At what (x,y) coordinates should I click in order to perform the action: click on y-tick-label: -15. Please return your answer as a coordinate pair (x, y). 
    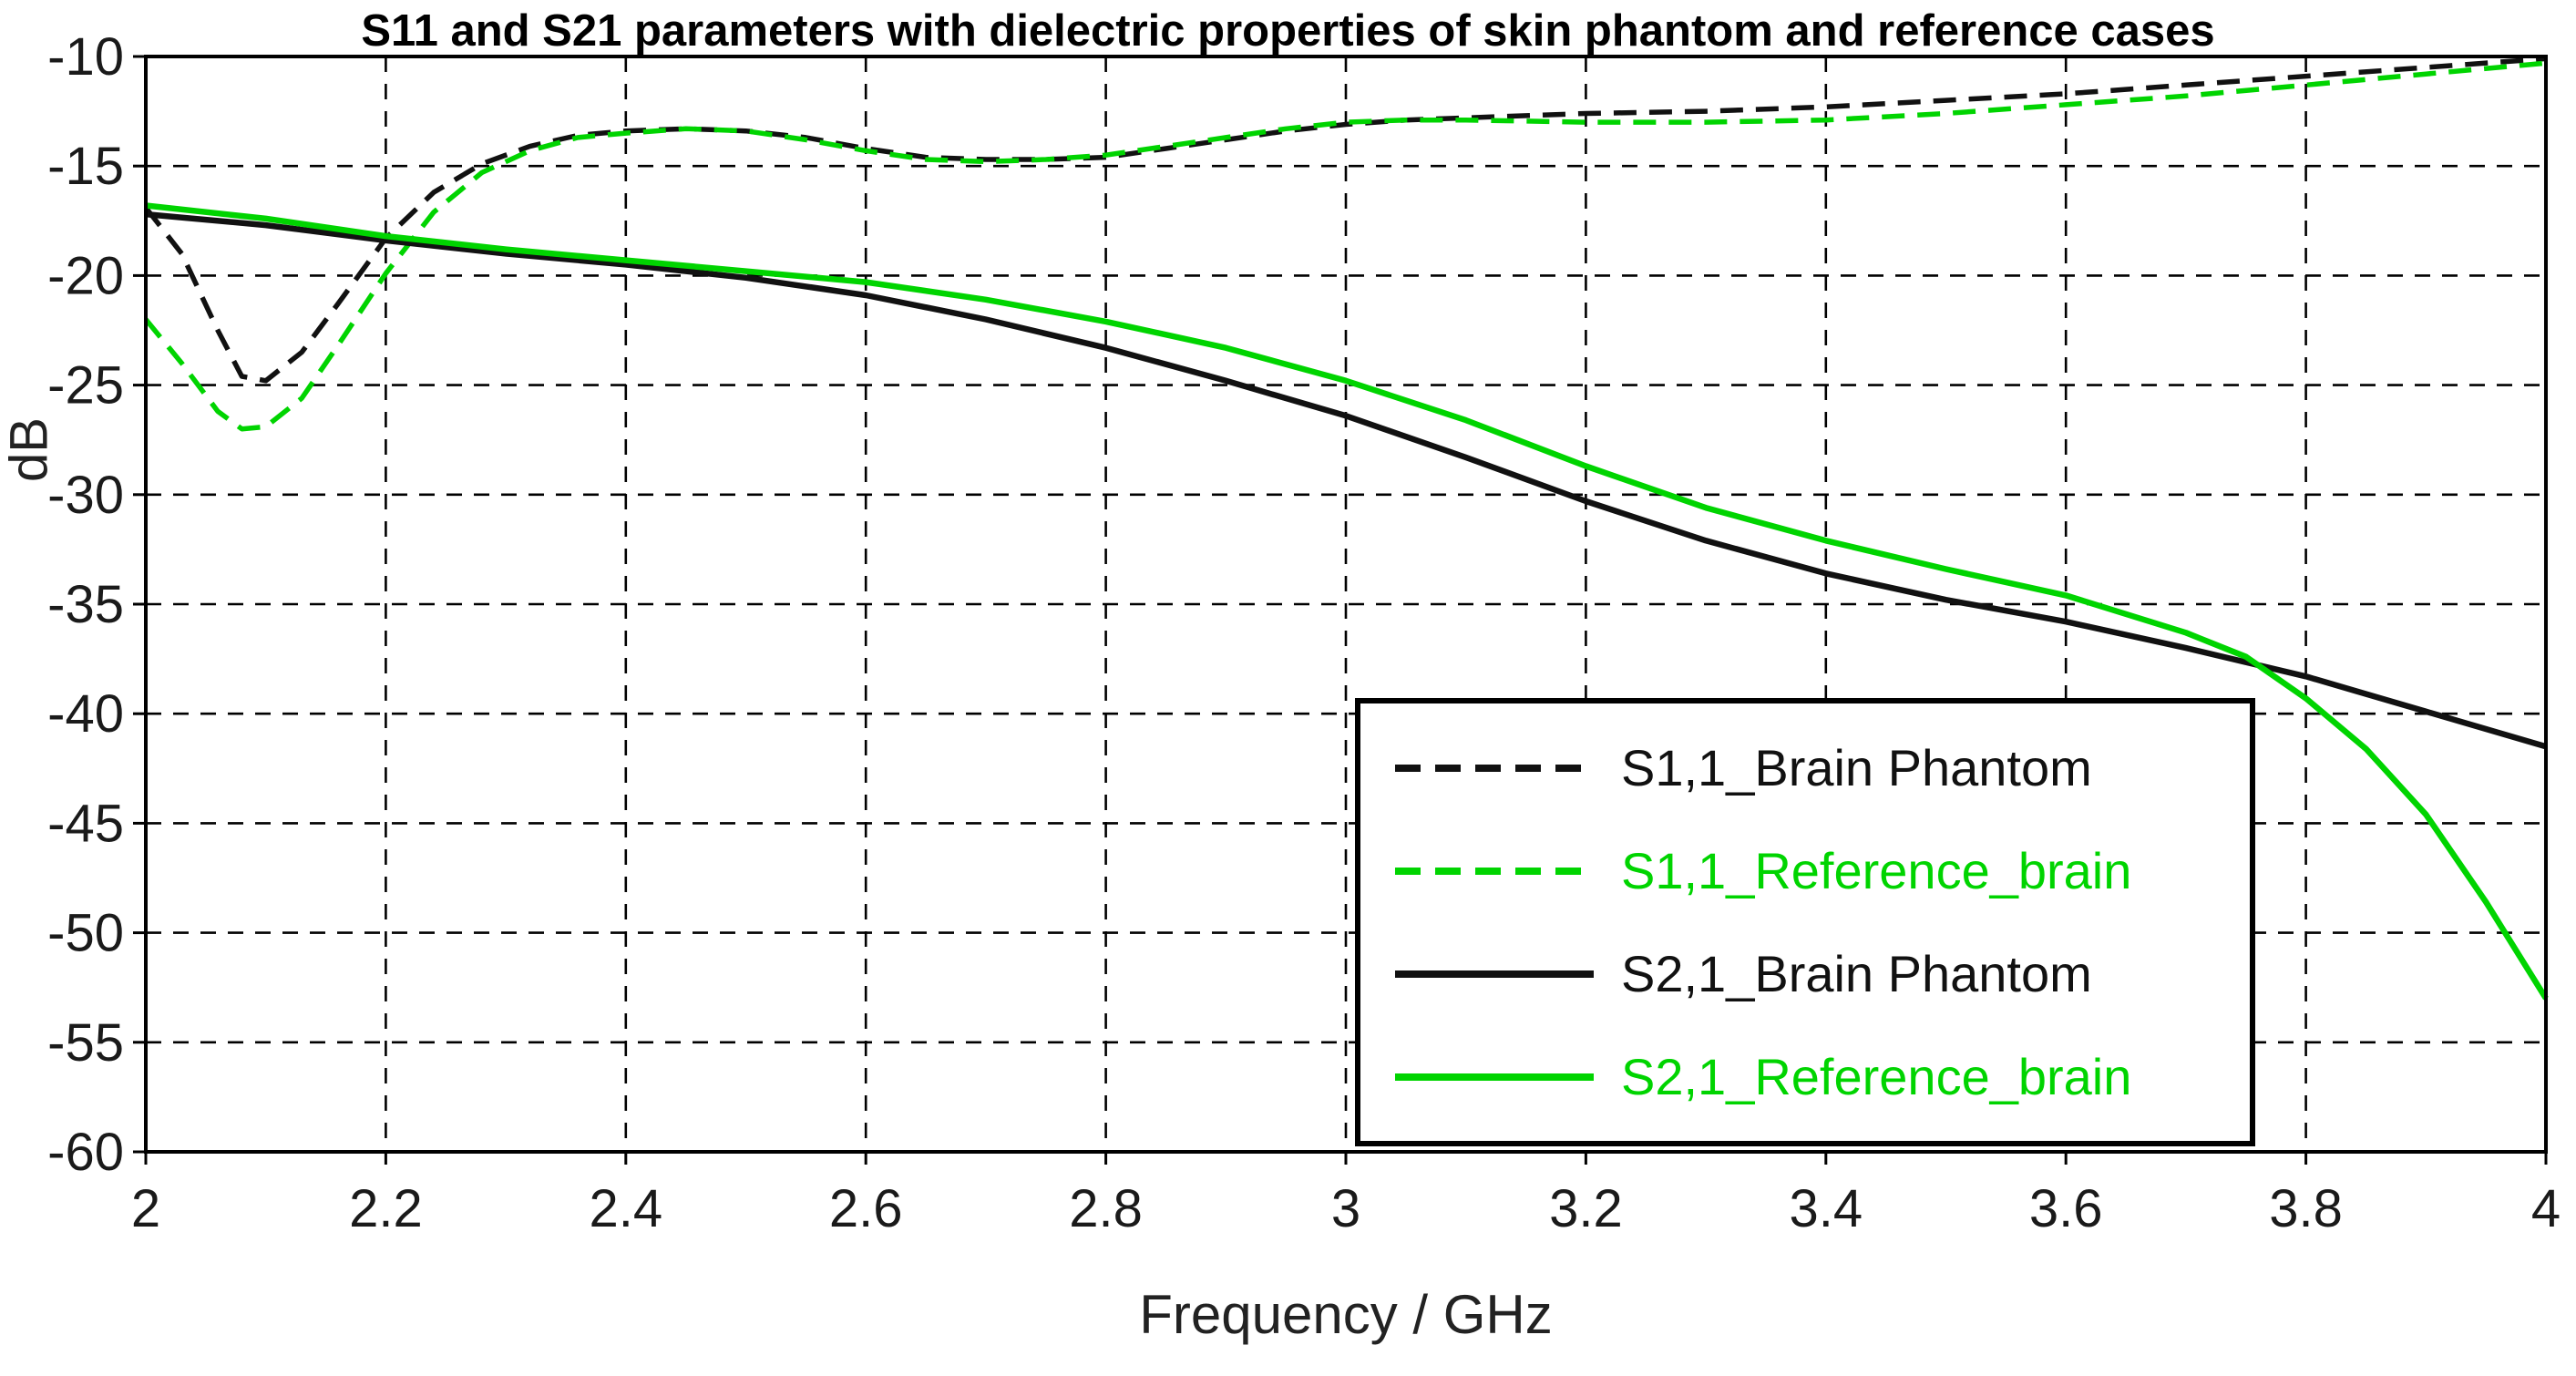
    Looking at the image, I should click on (86, 167).